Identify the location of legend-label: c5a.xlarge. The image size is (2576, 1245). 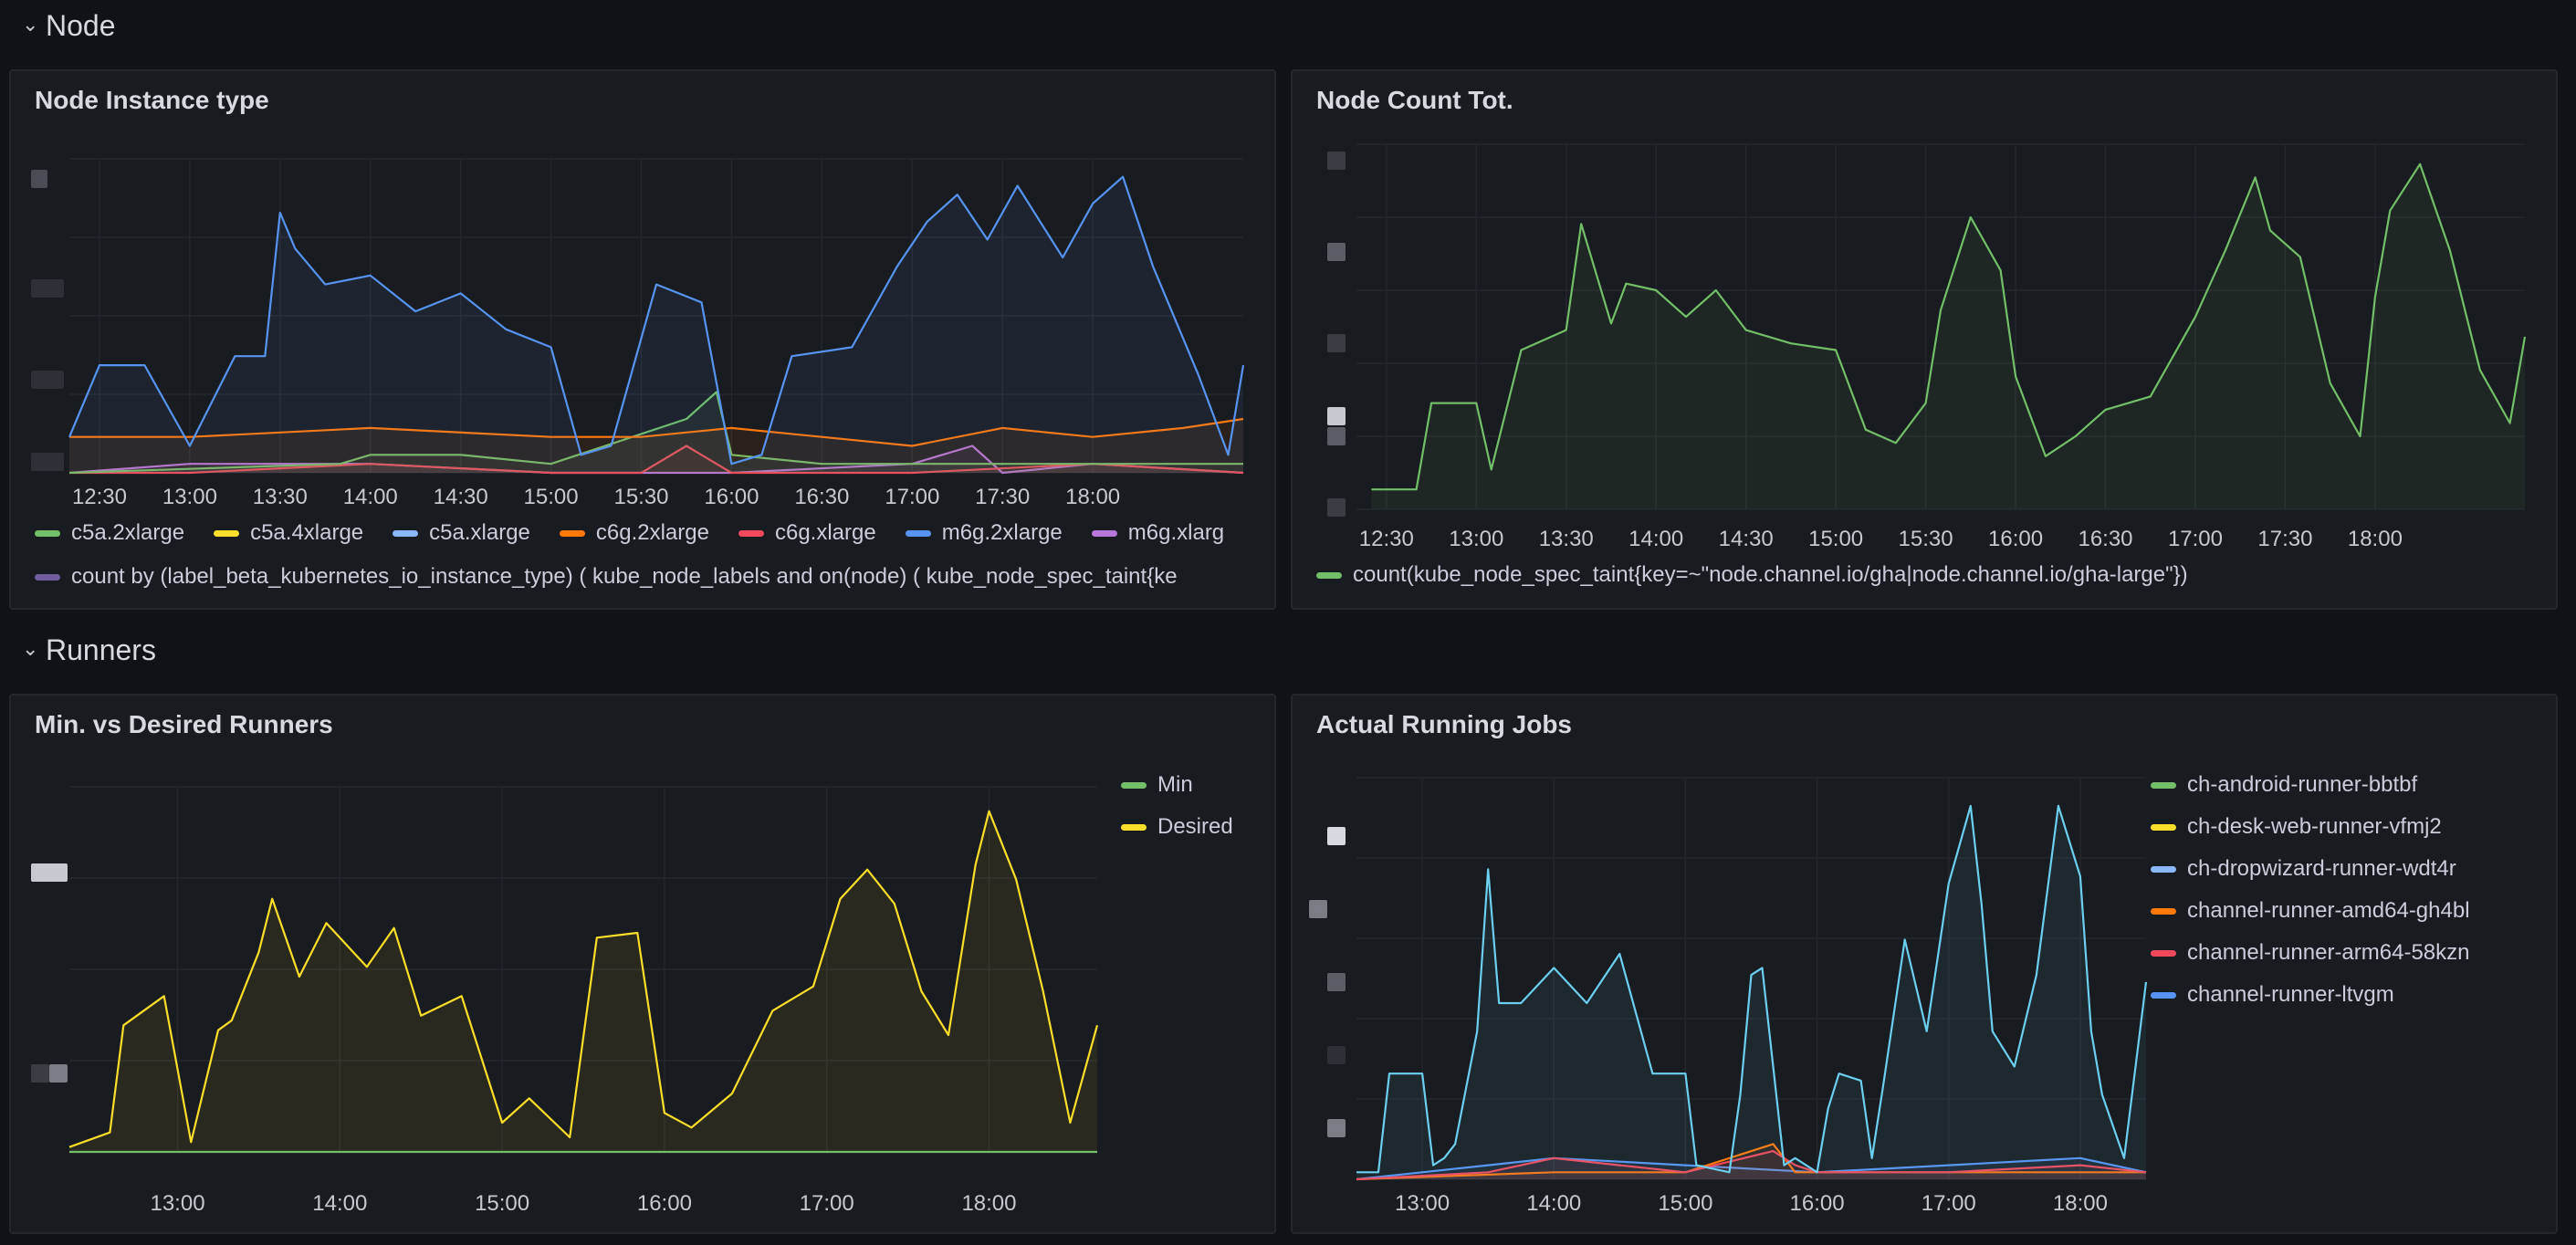
(480, 532).